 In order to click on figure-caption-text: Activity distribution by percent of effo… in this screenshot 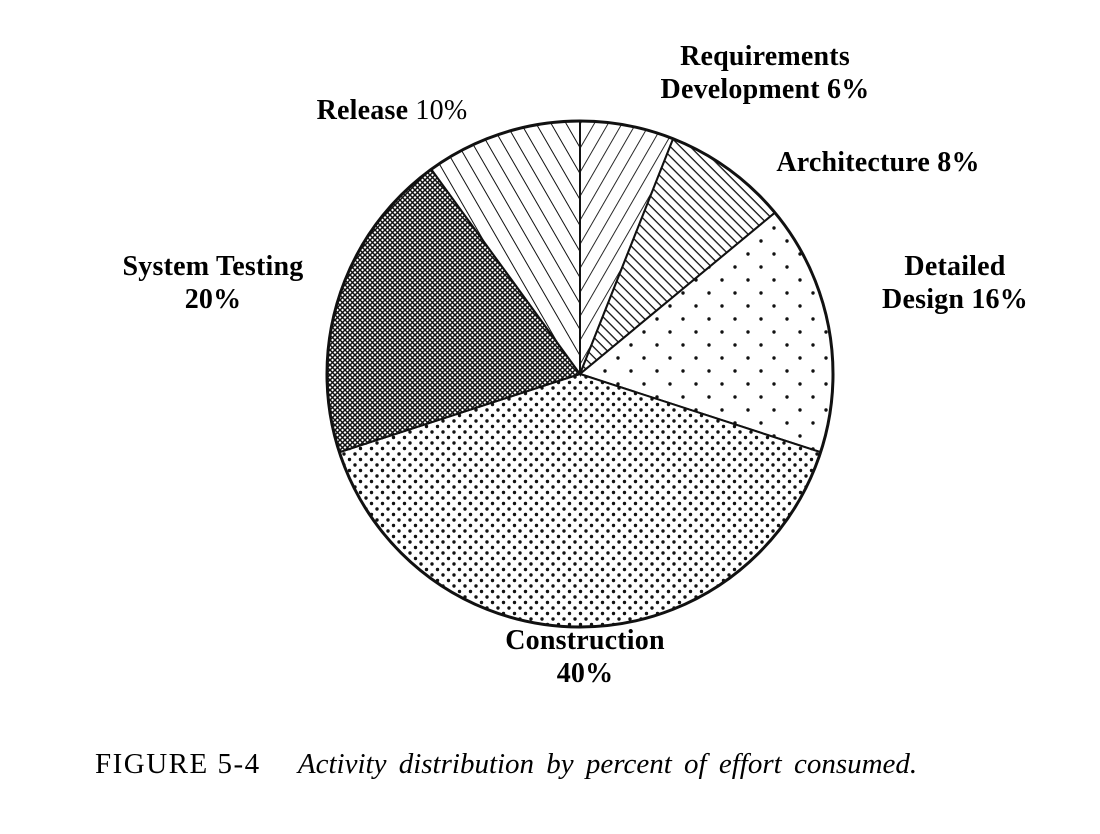, I will do `click(607, 764)`.